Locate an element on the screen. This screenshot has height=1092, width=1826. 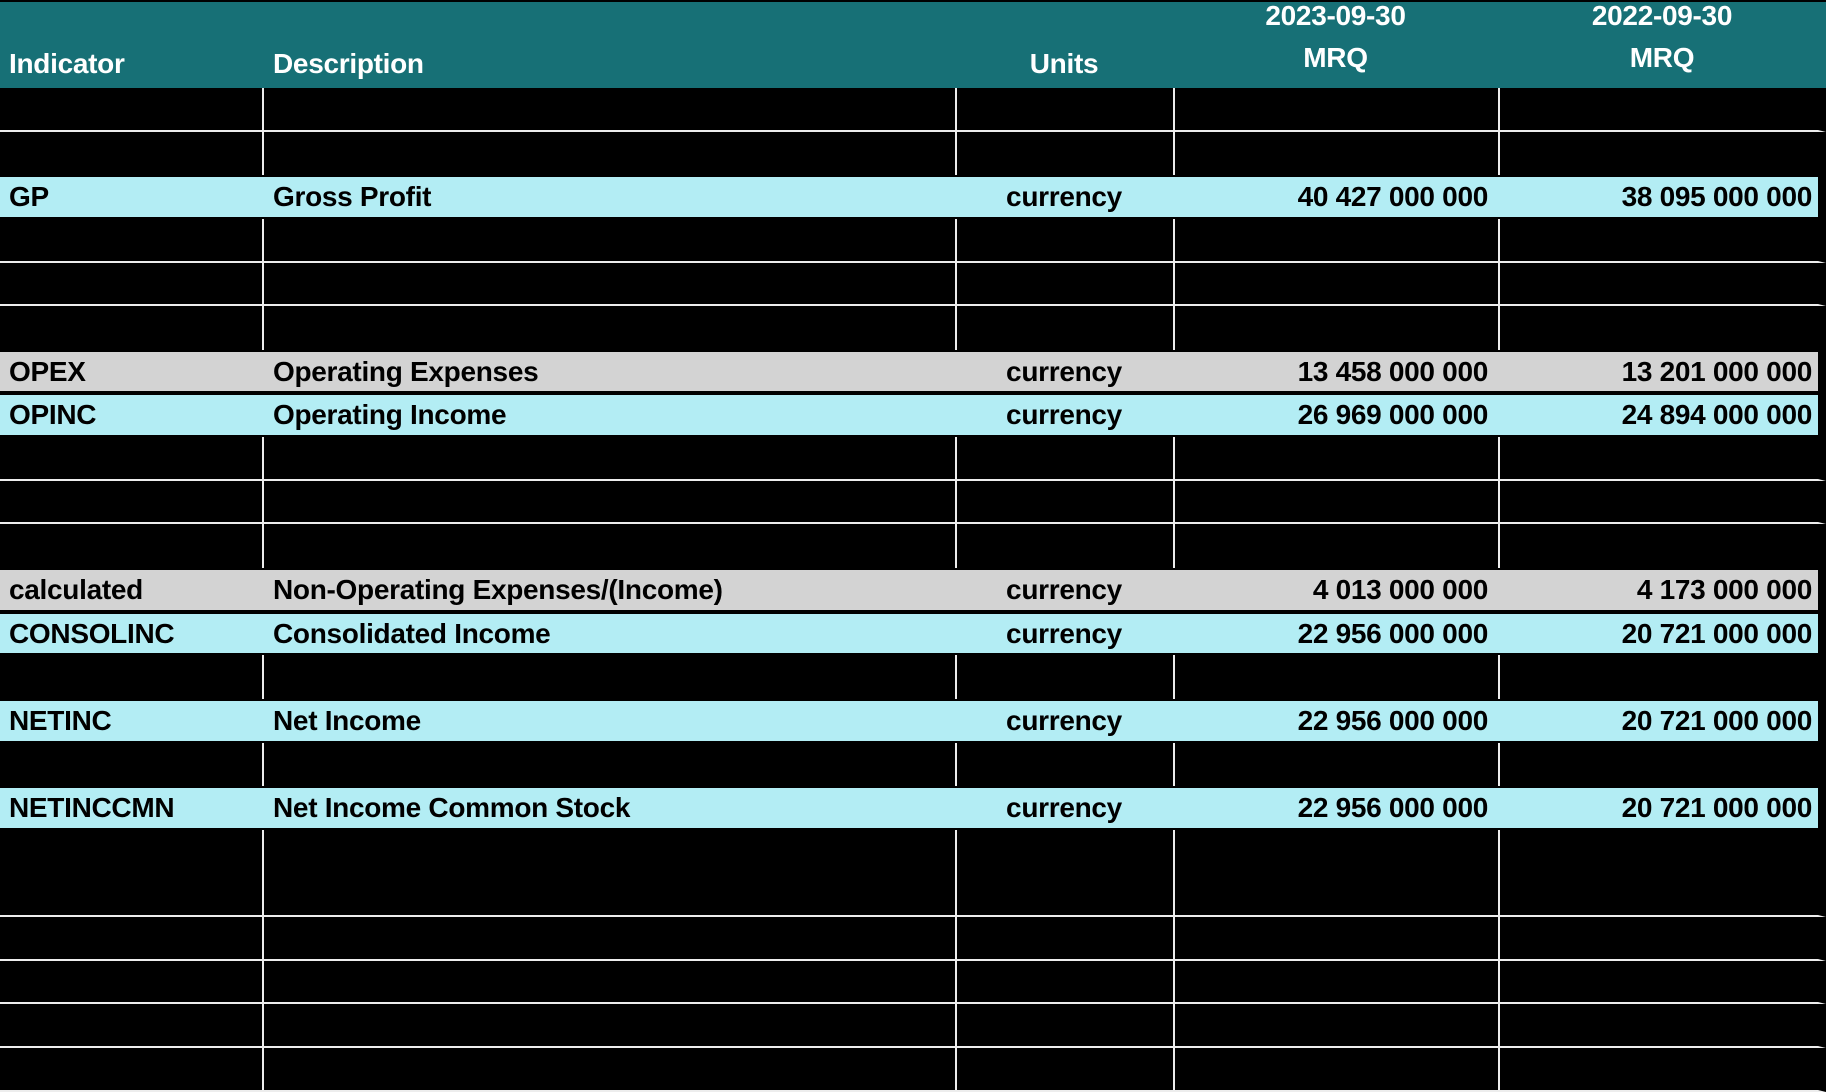
cell-description: Net Income Common Stock is located at coordinates (452, 808).